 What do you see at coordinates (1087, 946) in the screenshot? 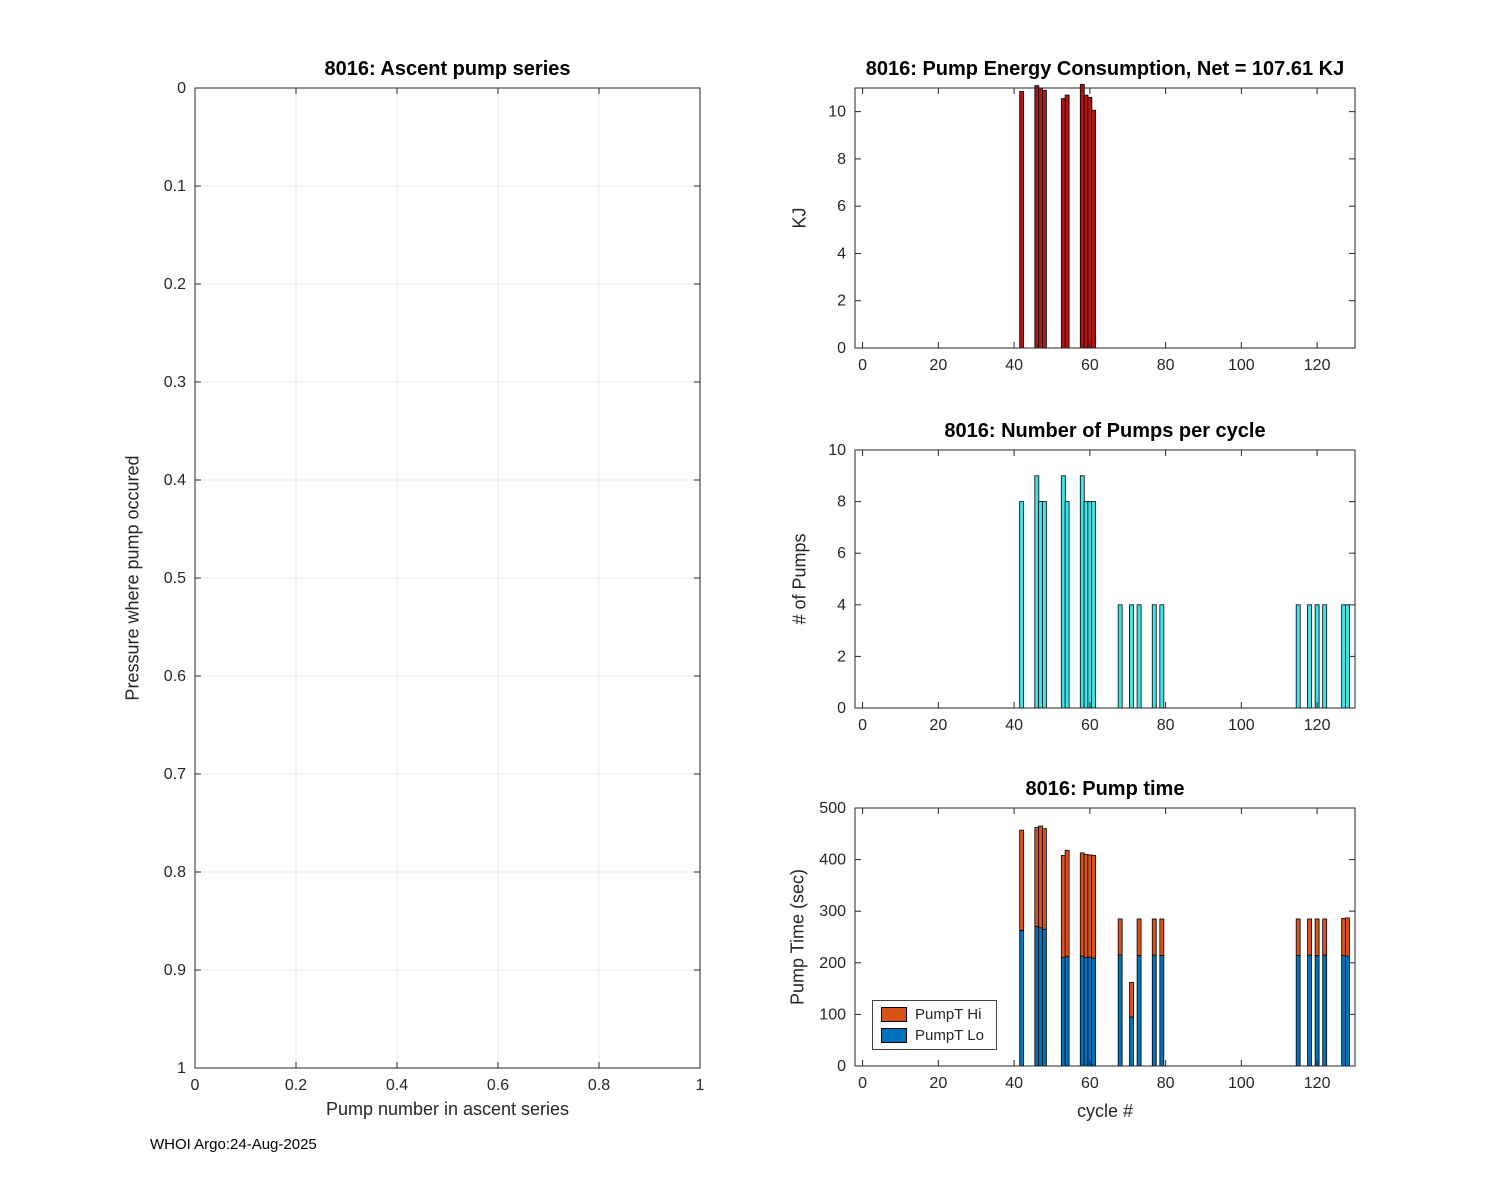
I see `pump-time-plot-area: 0 20 40 60 80 100 120 0 100 200 300 400 500` at bounding box center [1087, 946].